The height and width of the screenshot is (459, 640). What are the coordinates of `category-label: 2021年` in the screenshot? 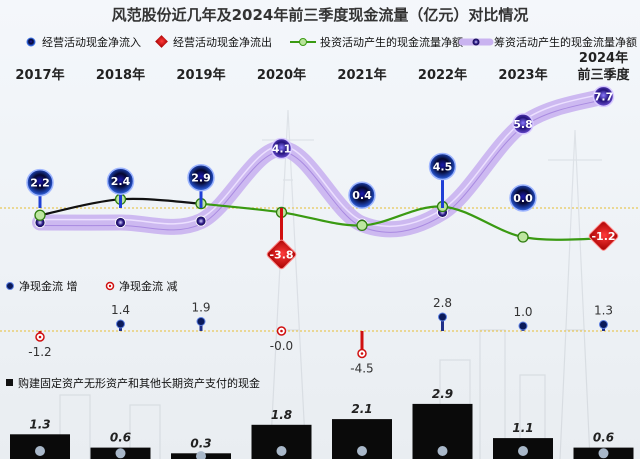 It's located at (361, 75).